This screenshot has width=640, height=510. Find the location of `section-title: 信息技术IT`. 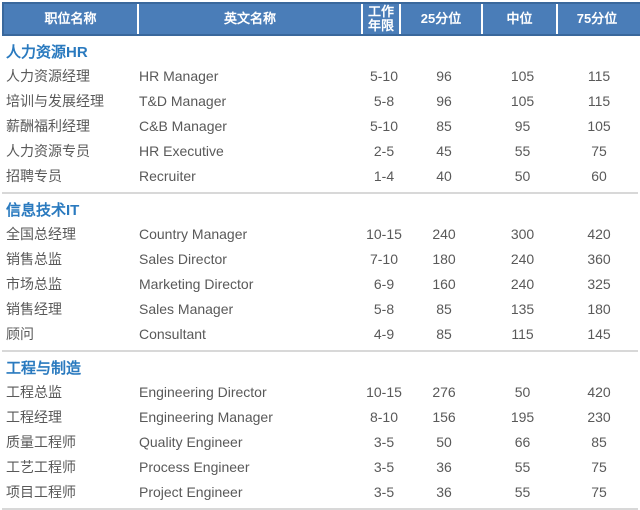

section-title: 信息技术IT is located at coordinates (43, 210).